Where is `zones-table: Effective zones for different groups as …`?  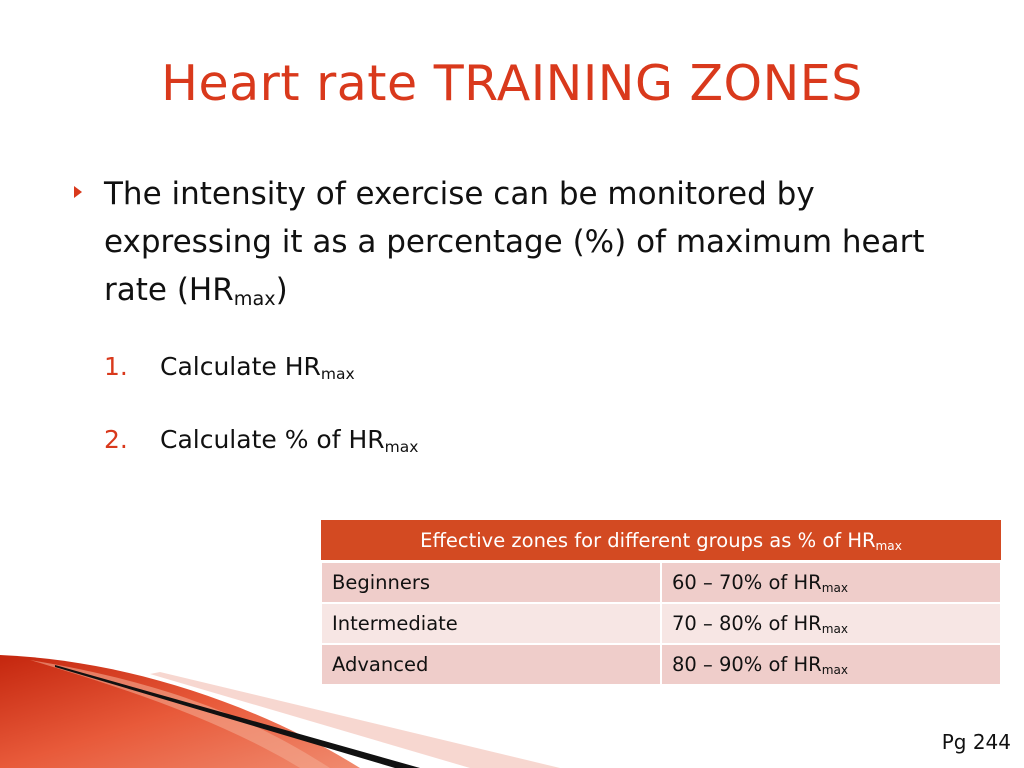
zones-table: Effective zones for different groups as … is located at coordinates (661, 603).